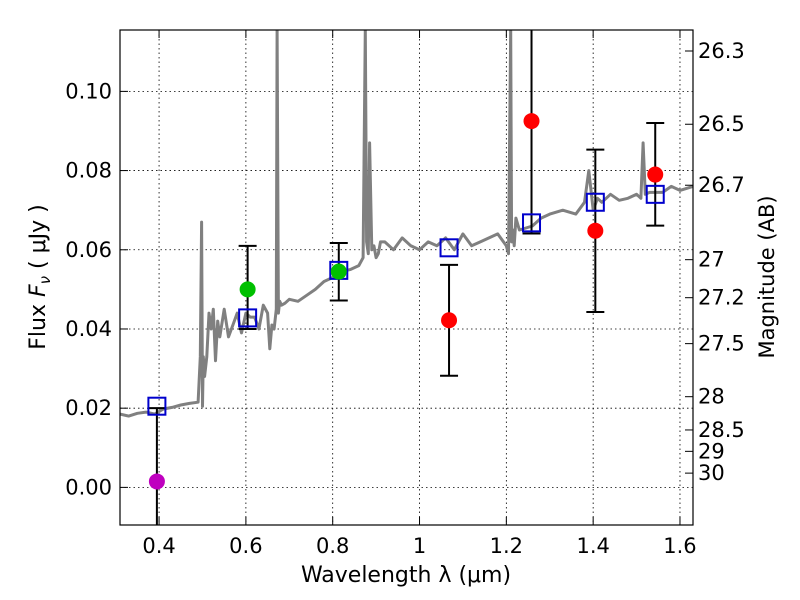 Image resolution: width=800 pixels, height=600 pixels. Describe the element at coordinates (245, 546) in the screenshot. I see `x-tick-label: 0.6` at that location.